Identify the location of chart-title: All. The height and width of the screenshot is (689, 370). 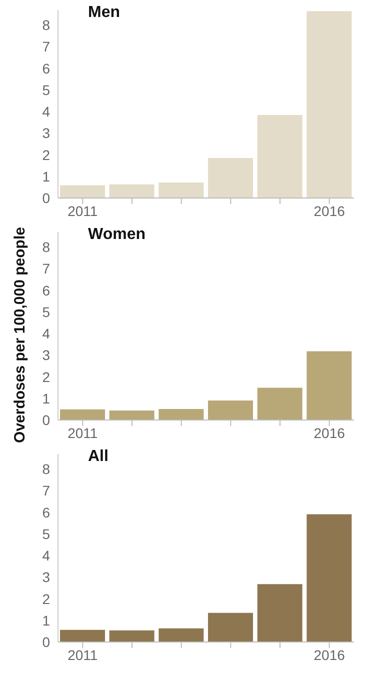
(98, 457).